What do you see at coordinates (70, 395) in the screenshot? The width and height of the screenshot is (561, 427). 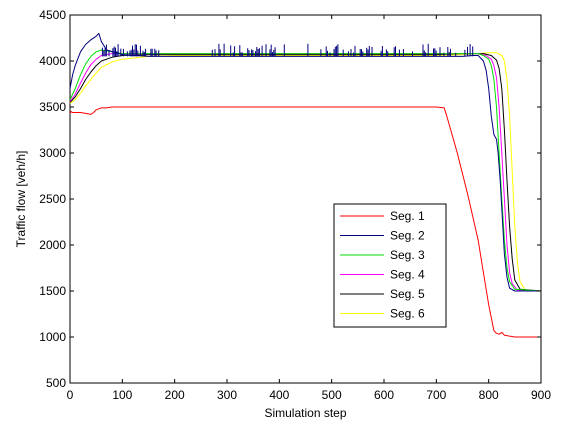 I see `x-tick-label: 0` at bounding box center [70, 395].